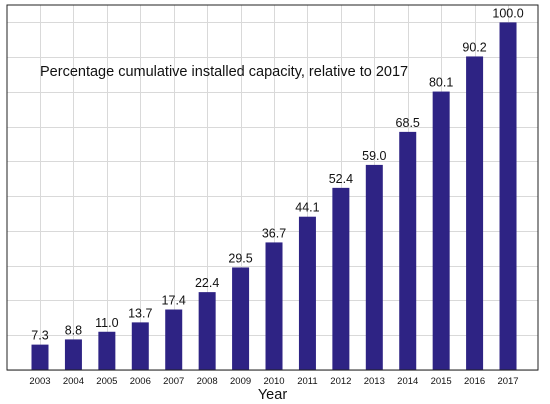  Describe the element at coordinates (207, 283) in the screenshot. I see `bar-value-label: 22.4` at that location.